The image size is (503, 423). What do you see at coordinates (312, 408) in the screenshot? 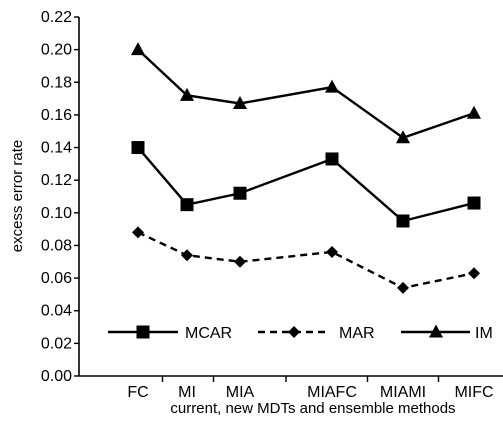
I see `x-axis-title: current, new MDTs and ensemble methods` at bounding box center [312, 408].